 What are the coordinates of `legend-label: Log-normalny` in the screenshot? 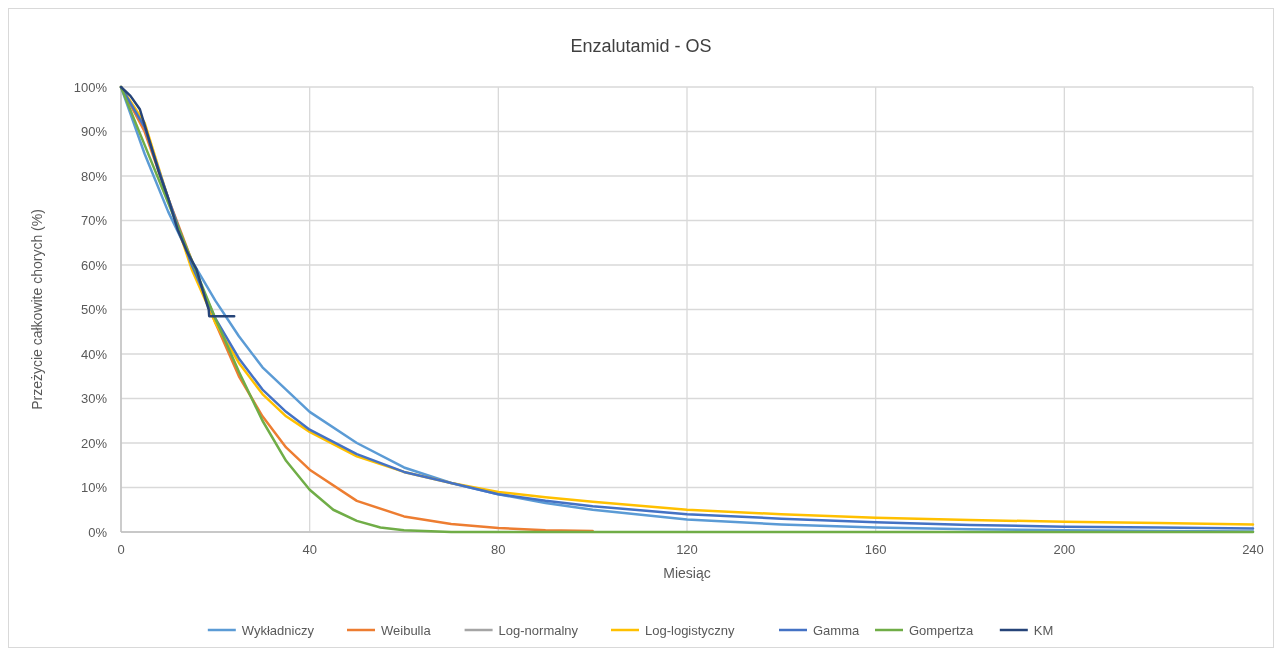 It's located at (538, 630).